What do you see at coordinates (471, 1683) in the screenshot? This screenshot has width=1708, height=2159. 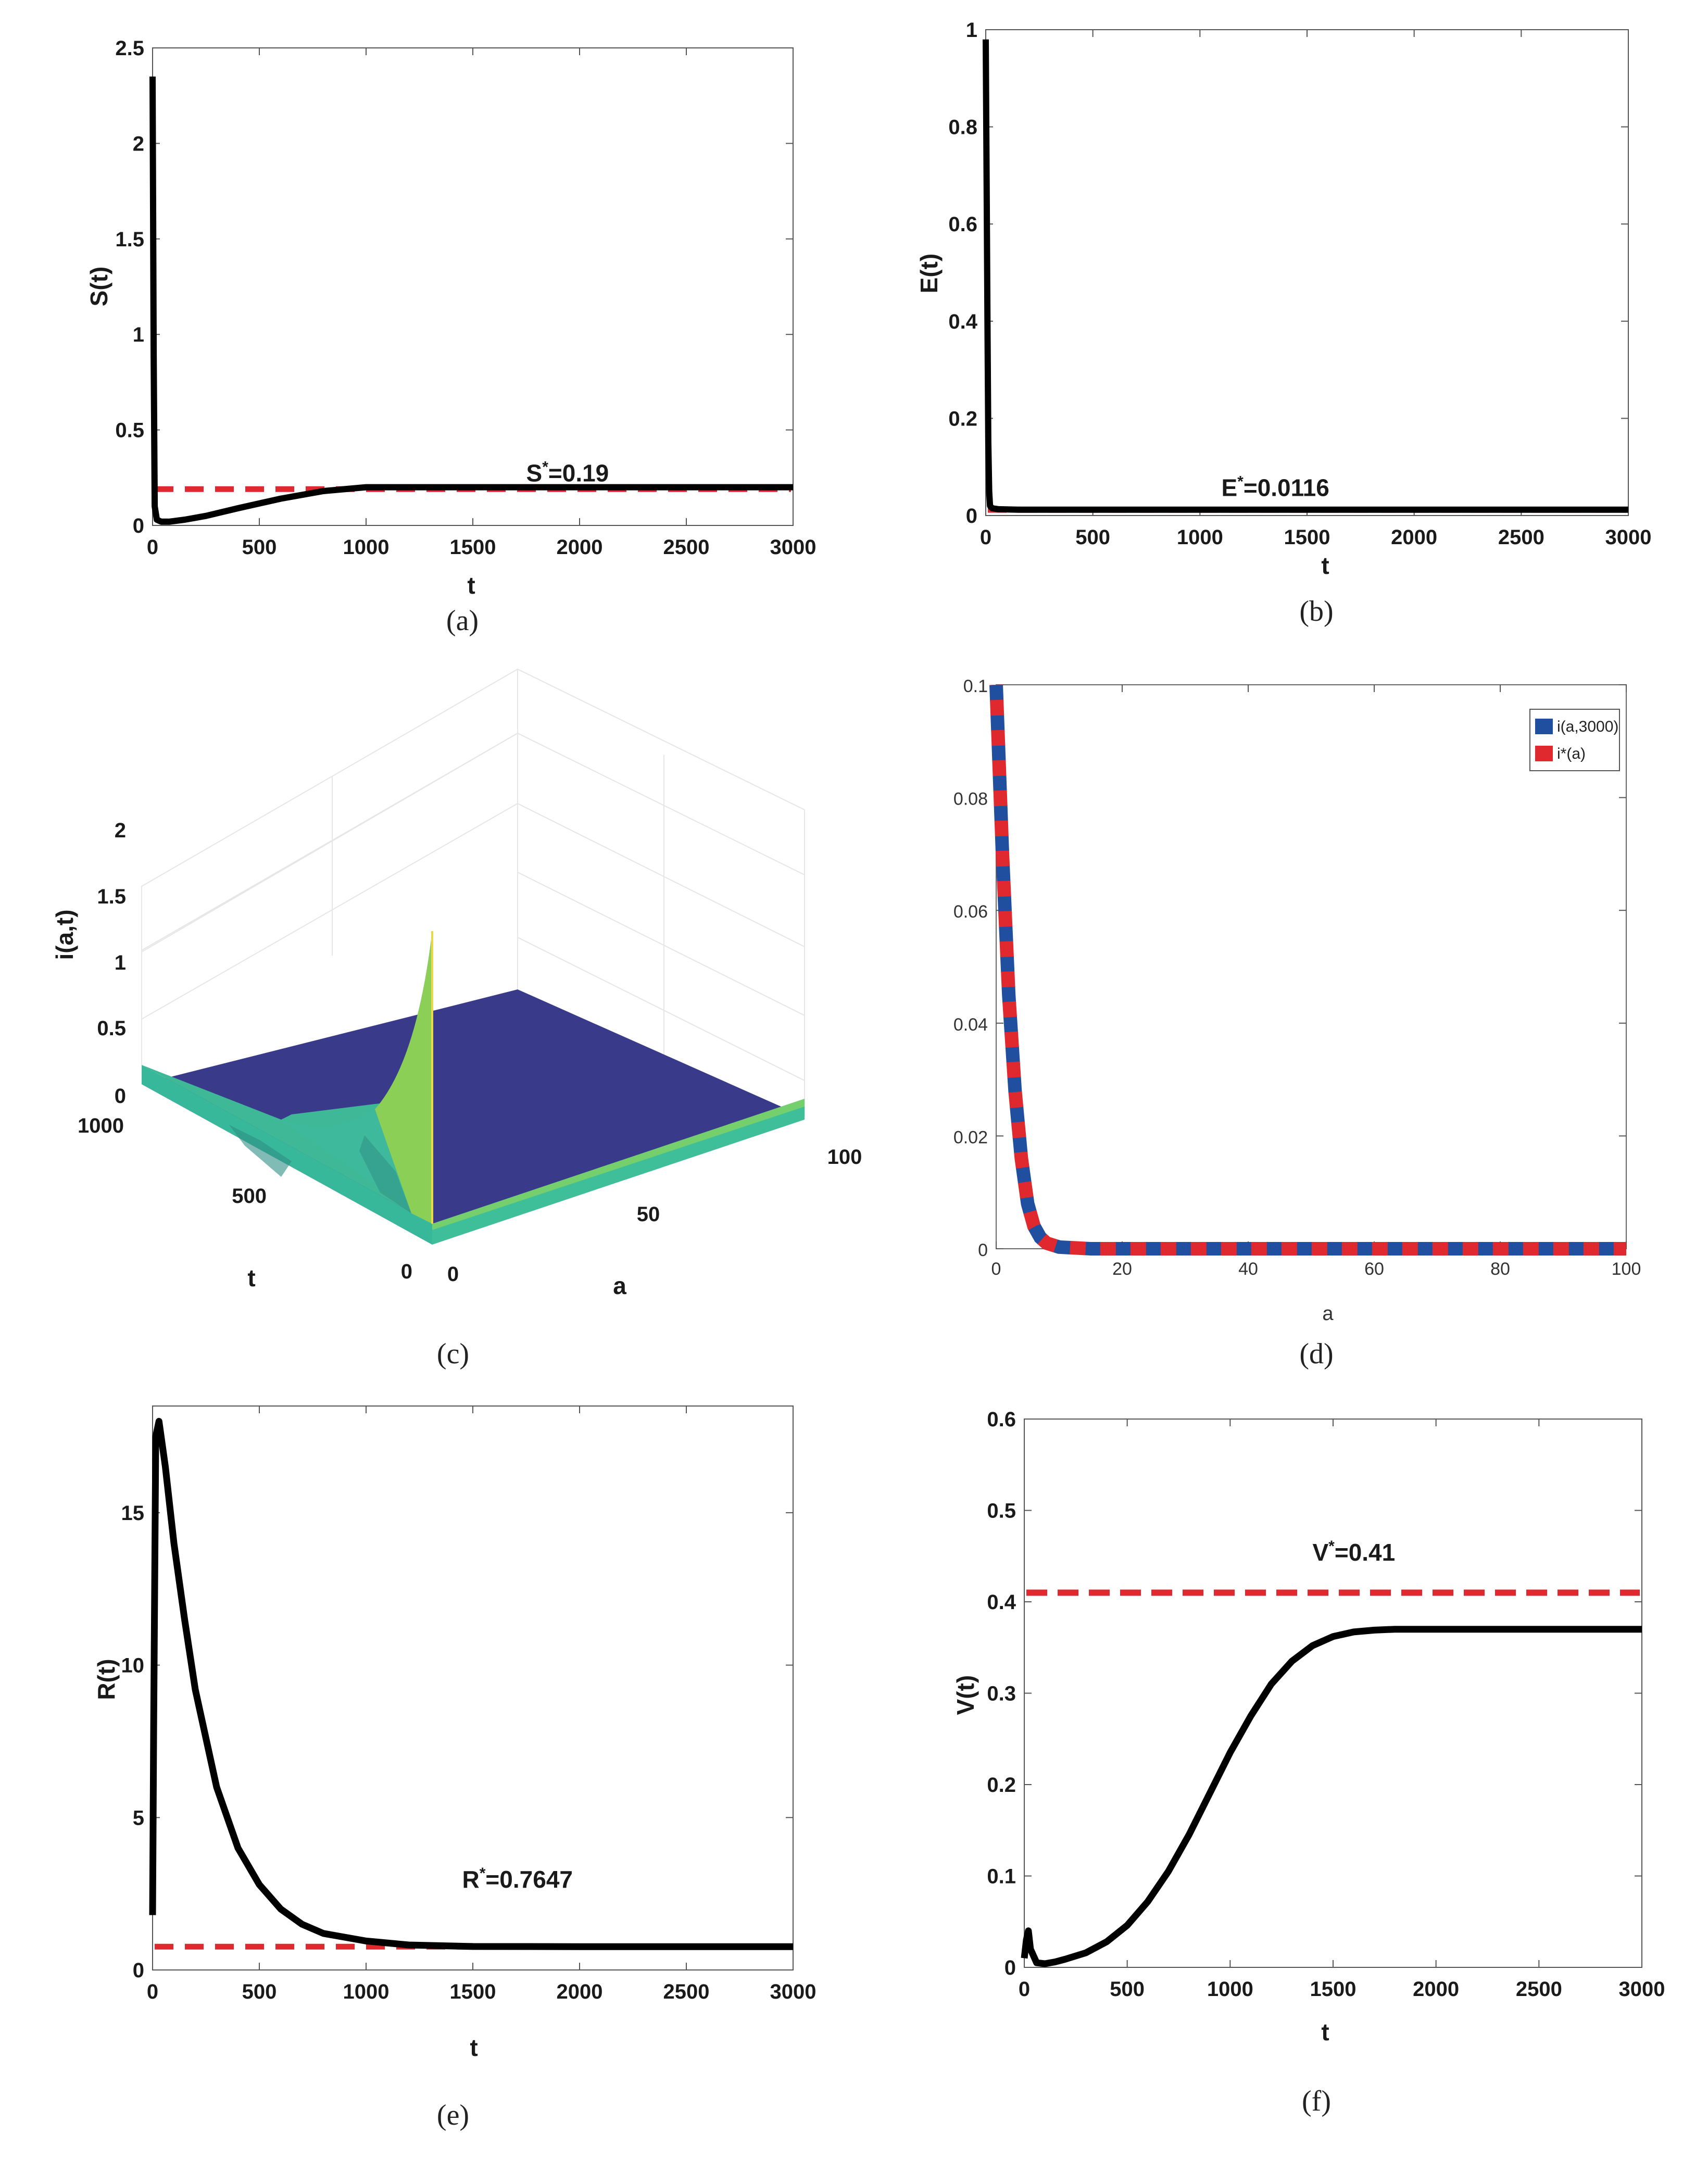 I see `panel-e-r-curve` at bounding box center [471, 1683].